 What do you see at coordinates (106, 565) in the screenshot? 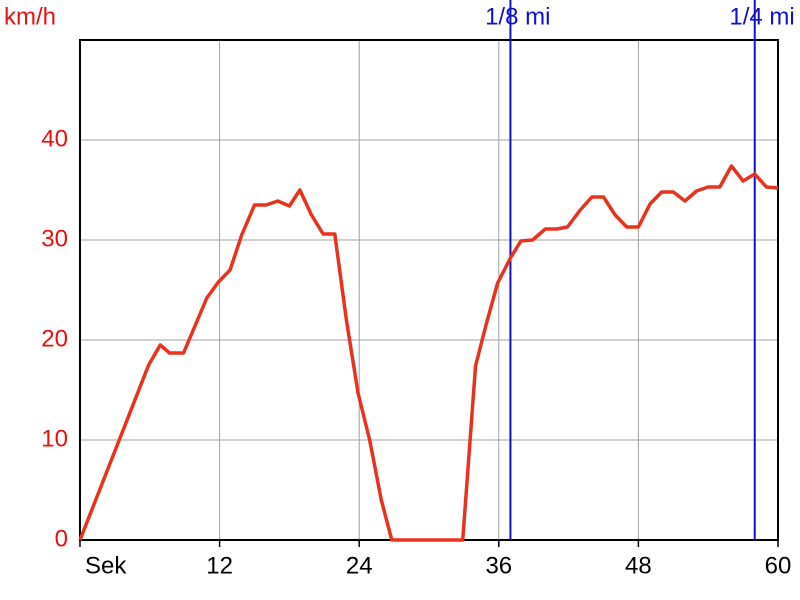
I see `x-tick-label: Sek` at bounding box center [106, 565].